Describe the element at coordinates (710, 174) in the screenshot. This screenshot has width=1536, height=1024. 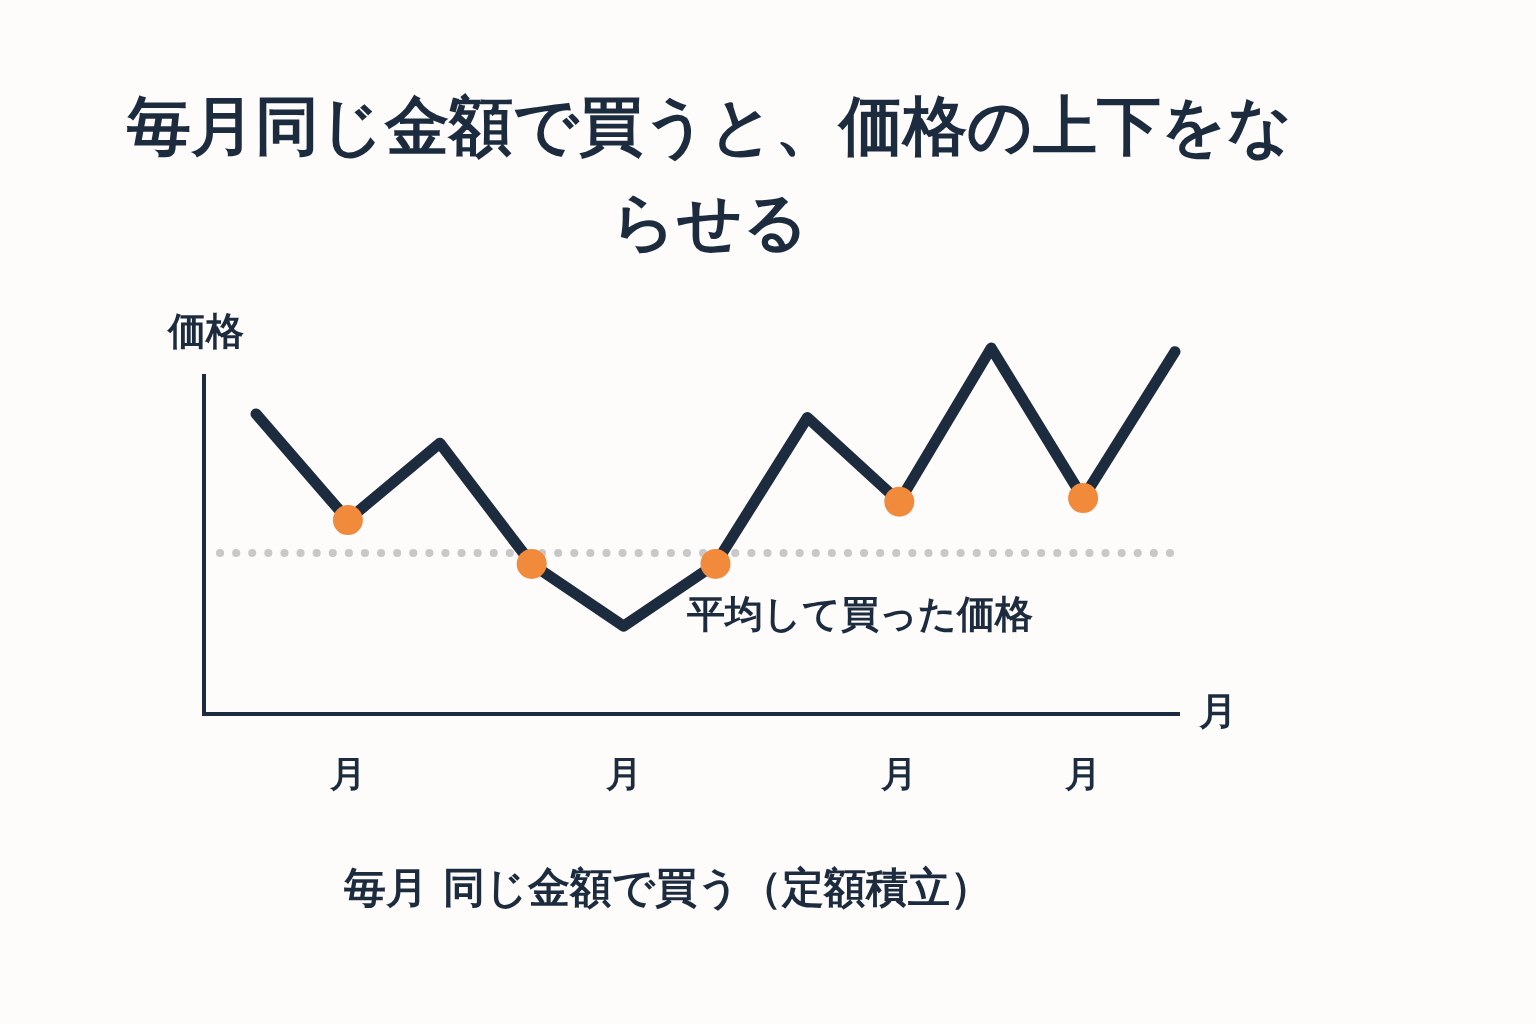
I see `chart-title: 毎月同じ金額で買うと、価格の上下をならせる` at that location.